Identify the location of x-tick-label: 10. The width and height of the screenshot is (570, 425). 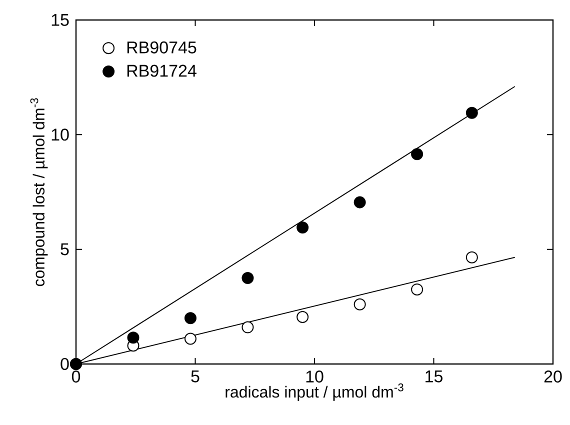
(315, 376).